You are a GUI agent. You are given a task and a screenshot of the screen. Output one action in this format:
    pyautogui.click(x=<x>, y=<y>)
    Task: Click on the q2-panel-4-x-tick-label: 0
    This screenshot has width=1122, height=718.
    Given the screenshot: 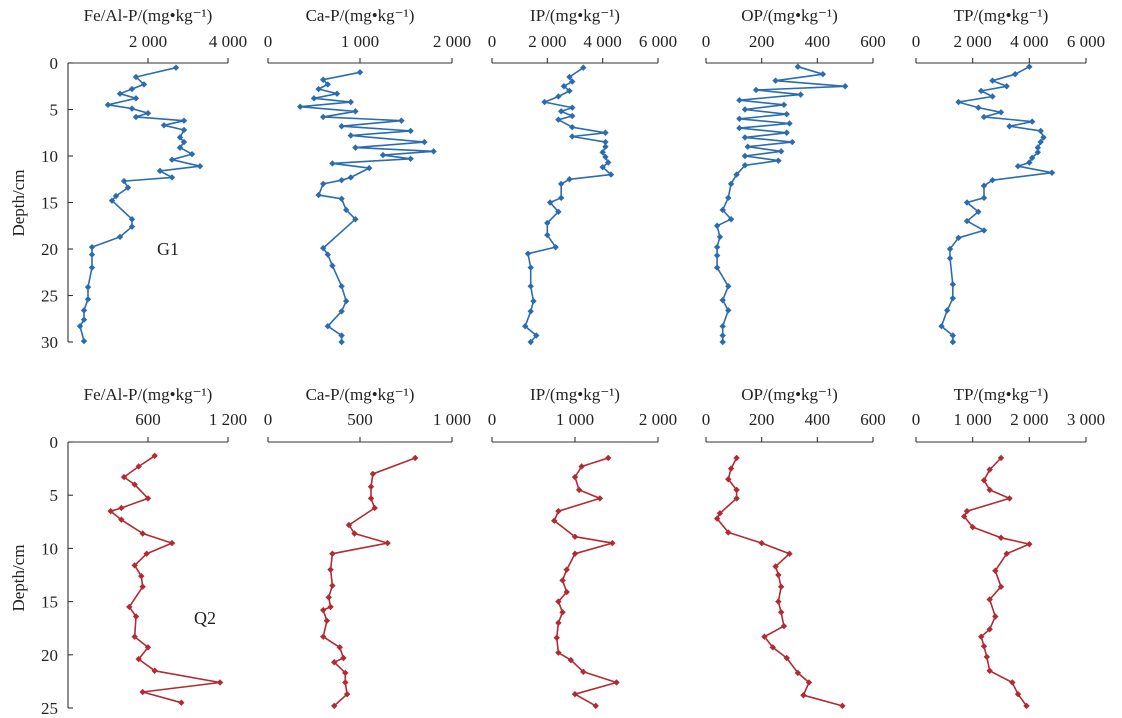 What is the action you would take?
    pyautogui.click(x=706, y=419)
    